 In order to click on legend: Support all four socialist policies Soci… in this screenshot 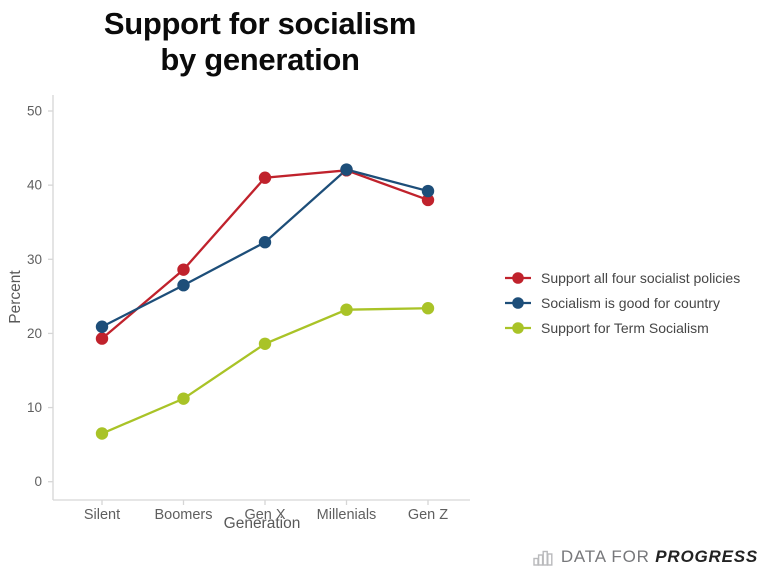, I will do `click(623, 303)`.